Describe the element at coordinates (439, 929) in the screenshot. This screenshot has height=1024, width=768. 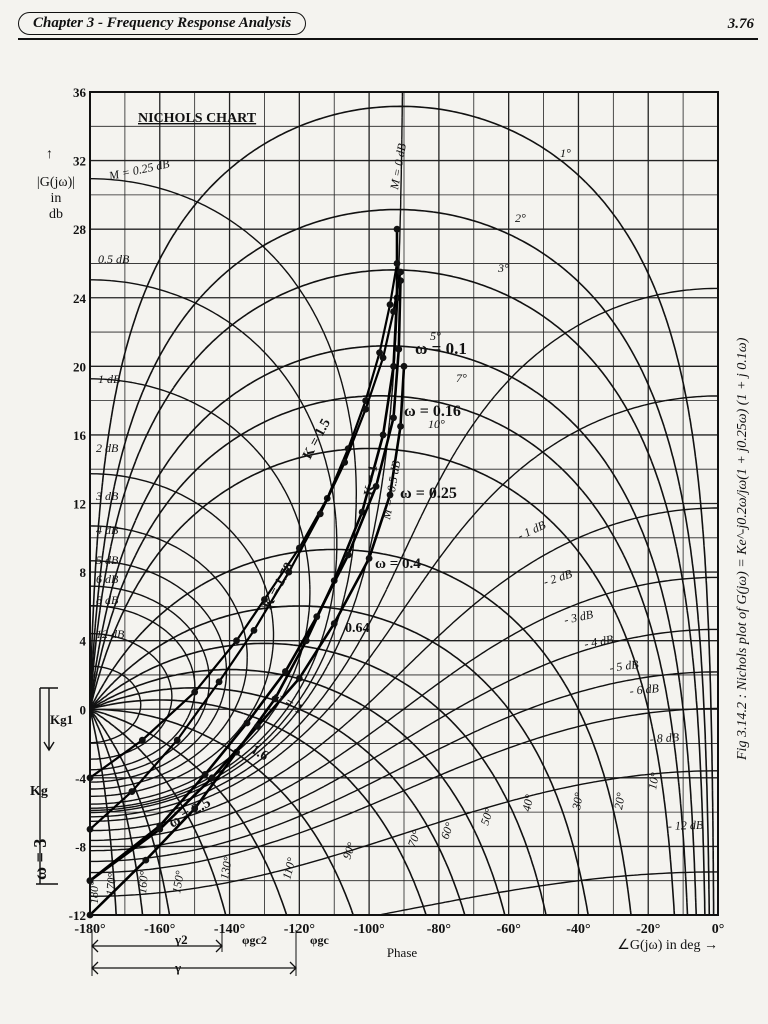
I see `x-tick-label: -80°` at that location.